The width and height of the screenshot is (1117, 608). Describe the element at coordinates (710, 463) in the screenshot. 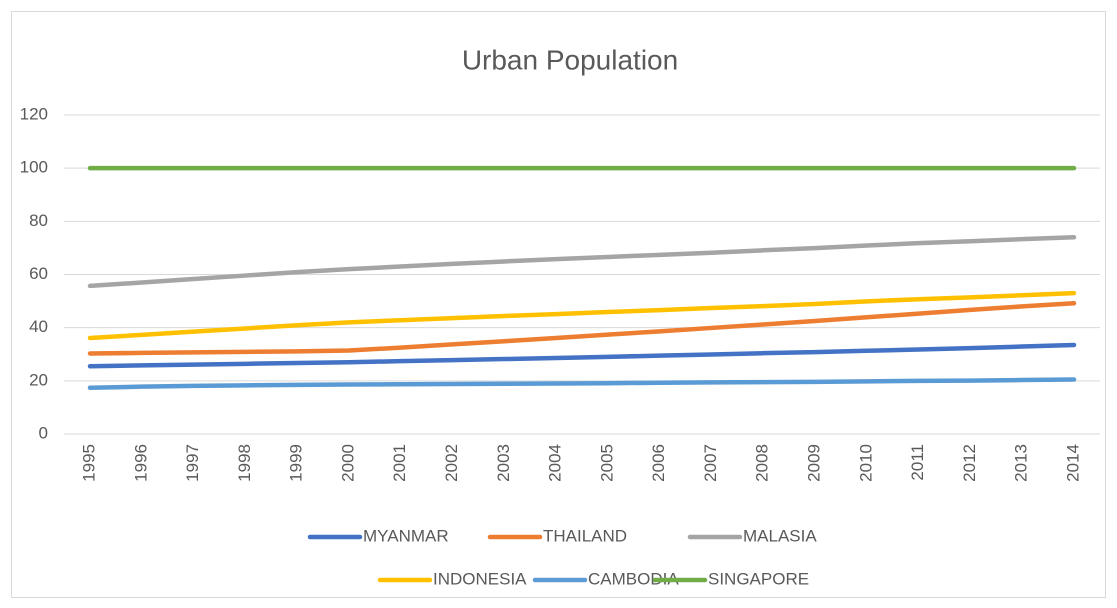

I see `x-tick-label: 2007` at that location.